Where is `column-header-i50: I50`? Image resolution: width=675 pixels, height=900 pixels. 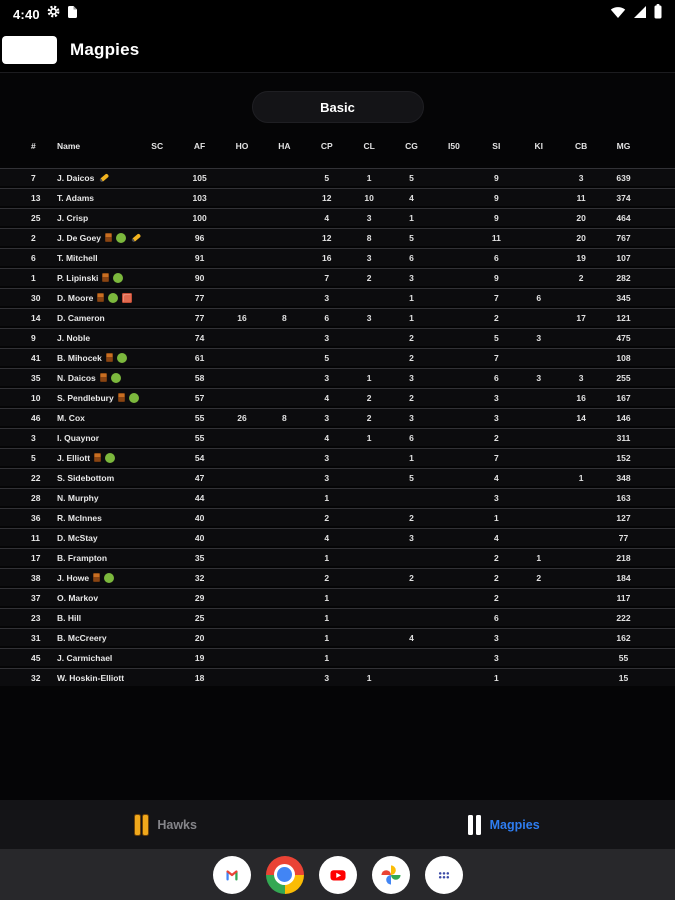
column-header-i50: I50 is located at coordinates (454, 146).